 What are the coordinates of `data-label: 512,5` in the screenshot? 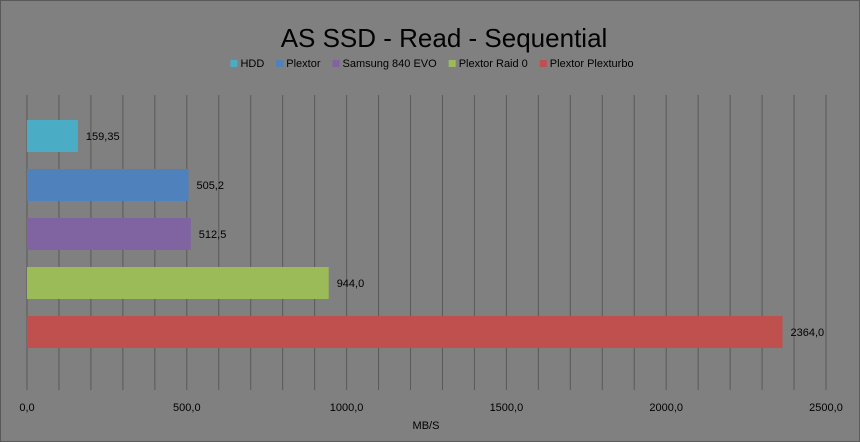 It's located at (213, 235).